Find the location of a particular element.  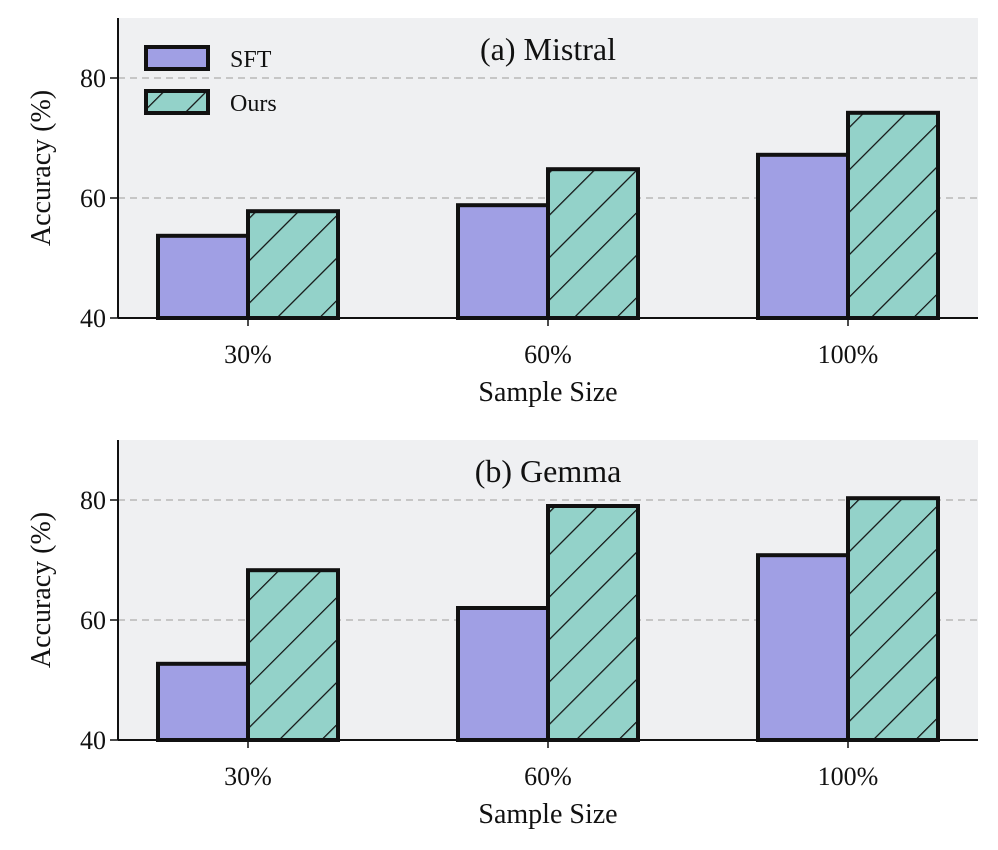

legend-label-sft: SFT is located at coordinates (251, 60).